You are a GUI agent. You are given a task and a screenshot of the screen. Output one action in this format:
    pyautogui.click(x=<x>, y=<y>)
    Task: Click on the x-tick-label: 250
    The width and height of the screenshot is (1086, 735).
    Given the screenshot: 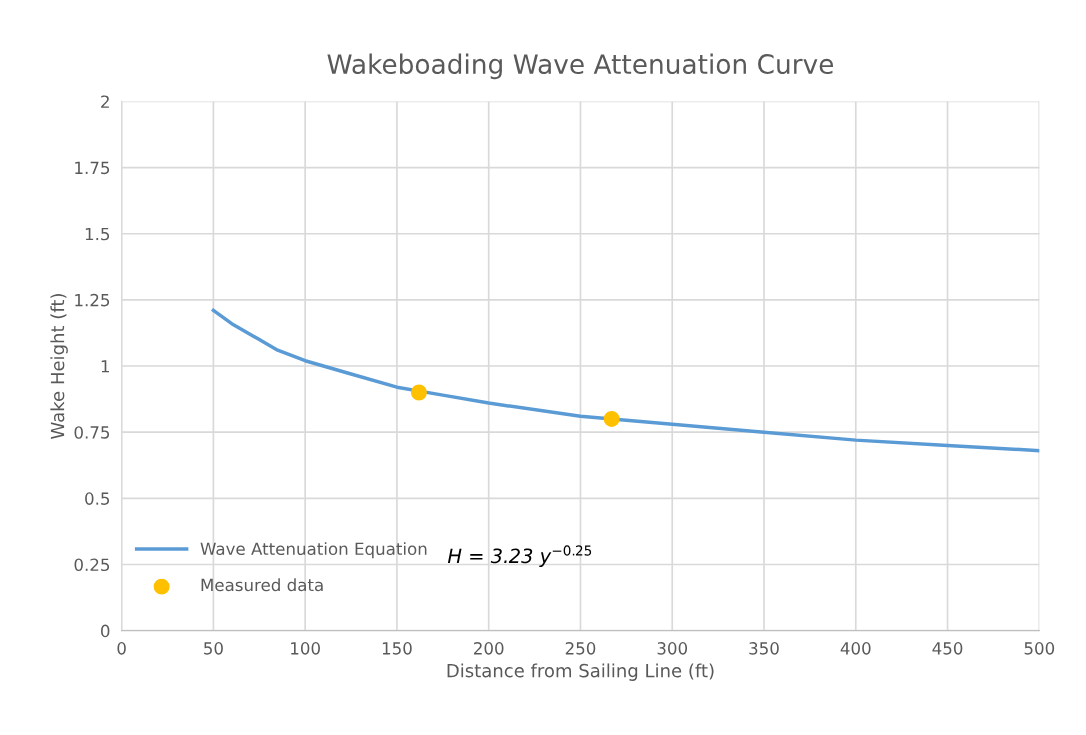 What is the action you would take?
    pyautogui.click(x=580, y=648)
    